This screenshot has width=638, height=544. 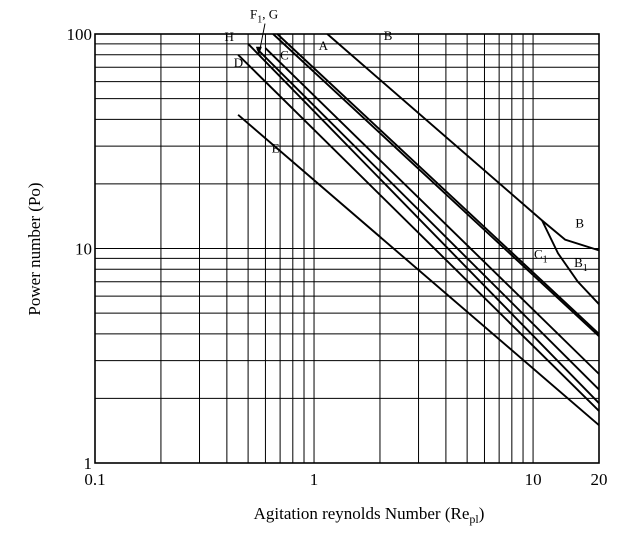 I want to click on label-b-top-text: B, so click(x=388, y=35).